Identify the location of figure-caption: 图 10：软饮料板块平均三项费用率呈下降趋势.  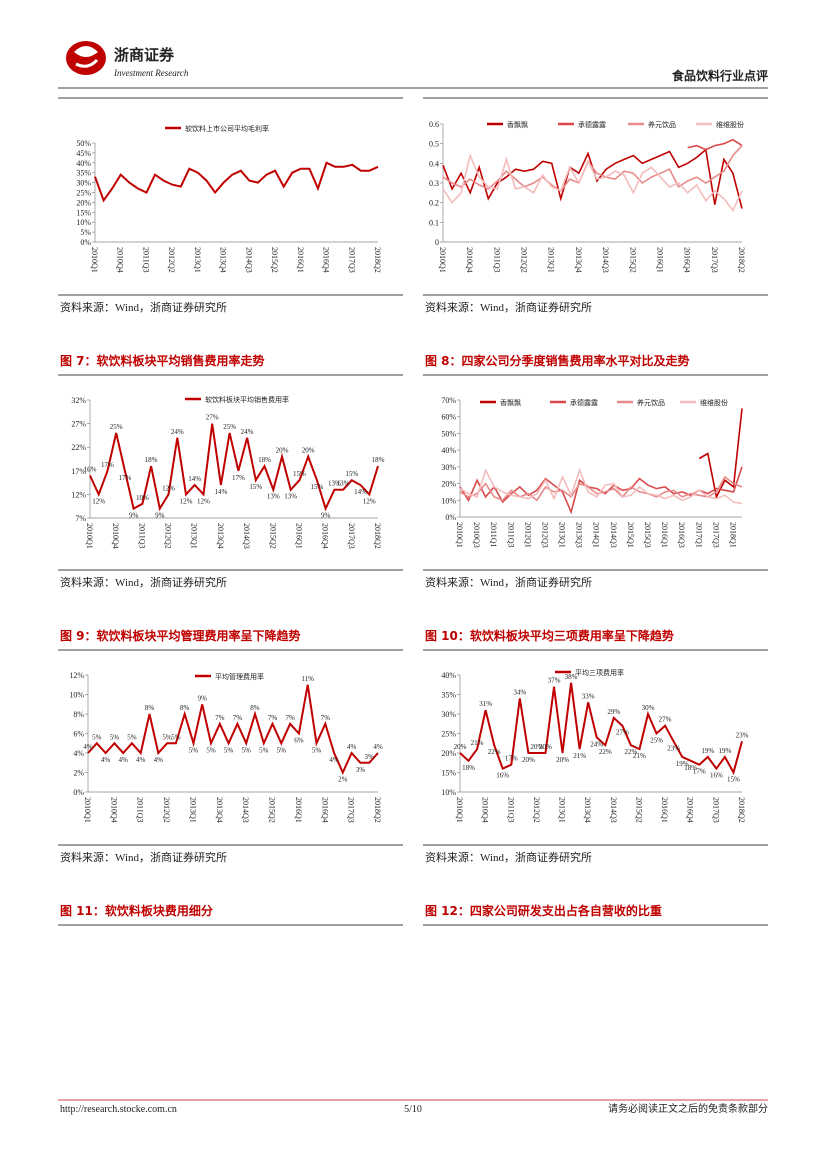
(549, 635).